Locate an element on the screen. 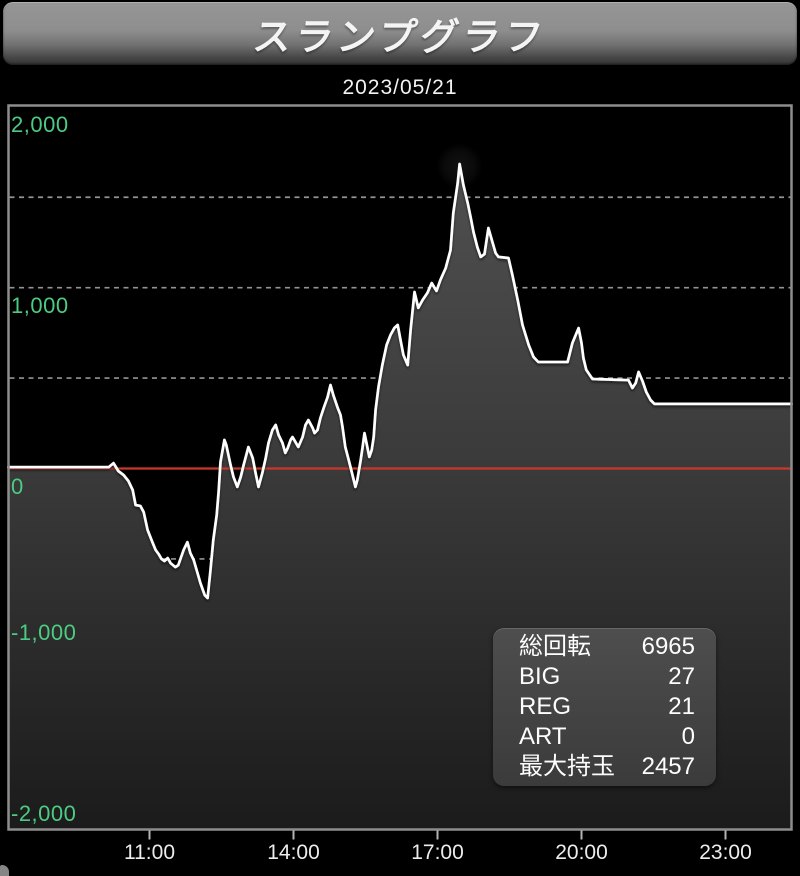  title-bar: スランプグラフ is located at coordinates (400, 33).